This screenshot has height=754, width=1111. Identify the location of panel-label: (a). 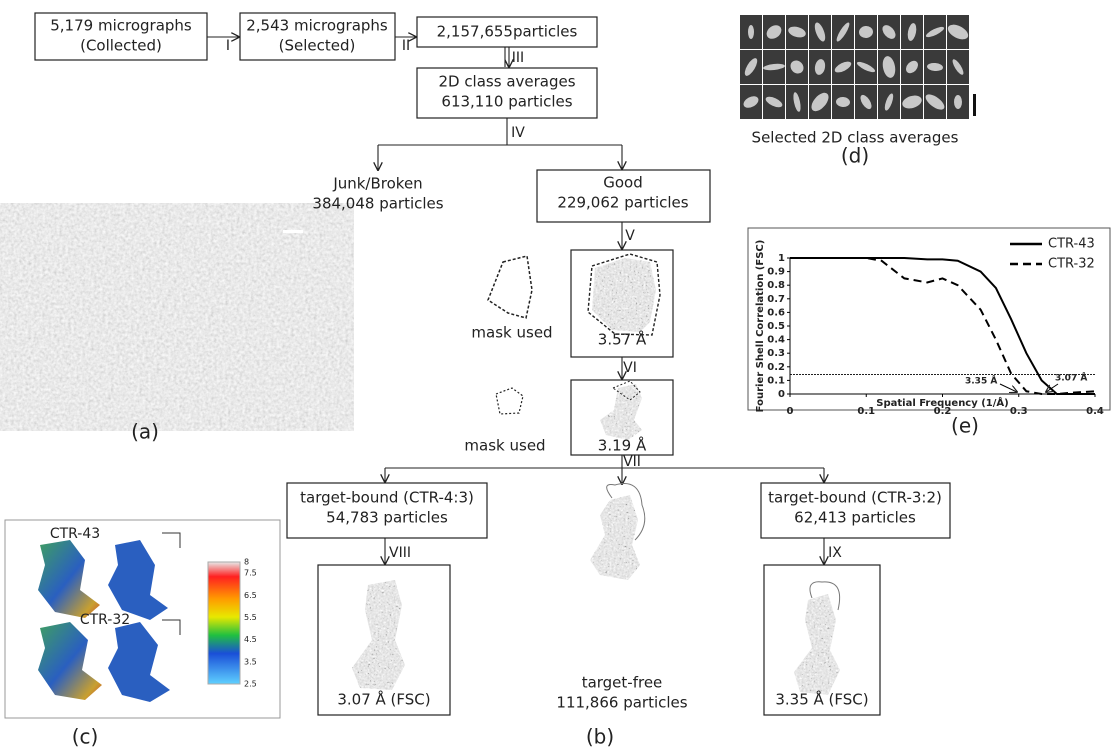
(145, 432).